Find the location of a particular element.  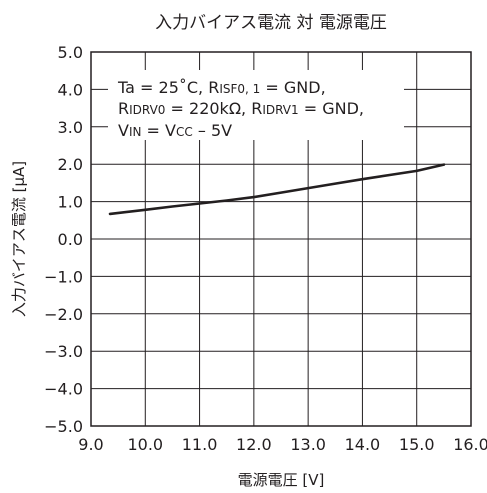

x-axis-label: 電源電圧 [V] is located at coordinates (281, 480).